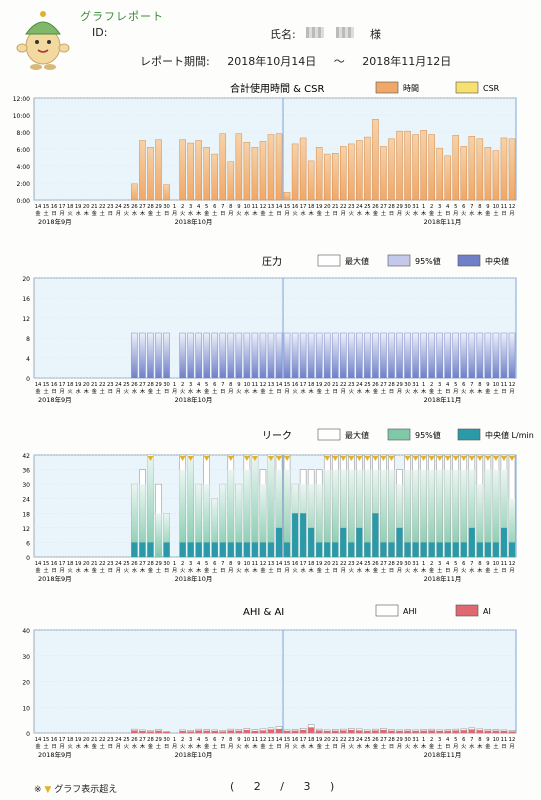  I want to click on x-tick-day: 10, so click(247, 385).